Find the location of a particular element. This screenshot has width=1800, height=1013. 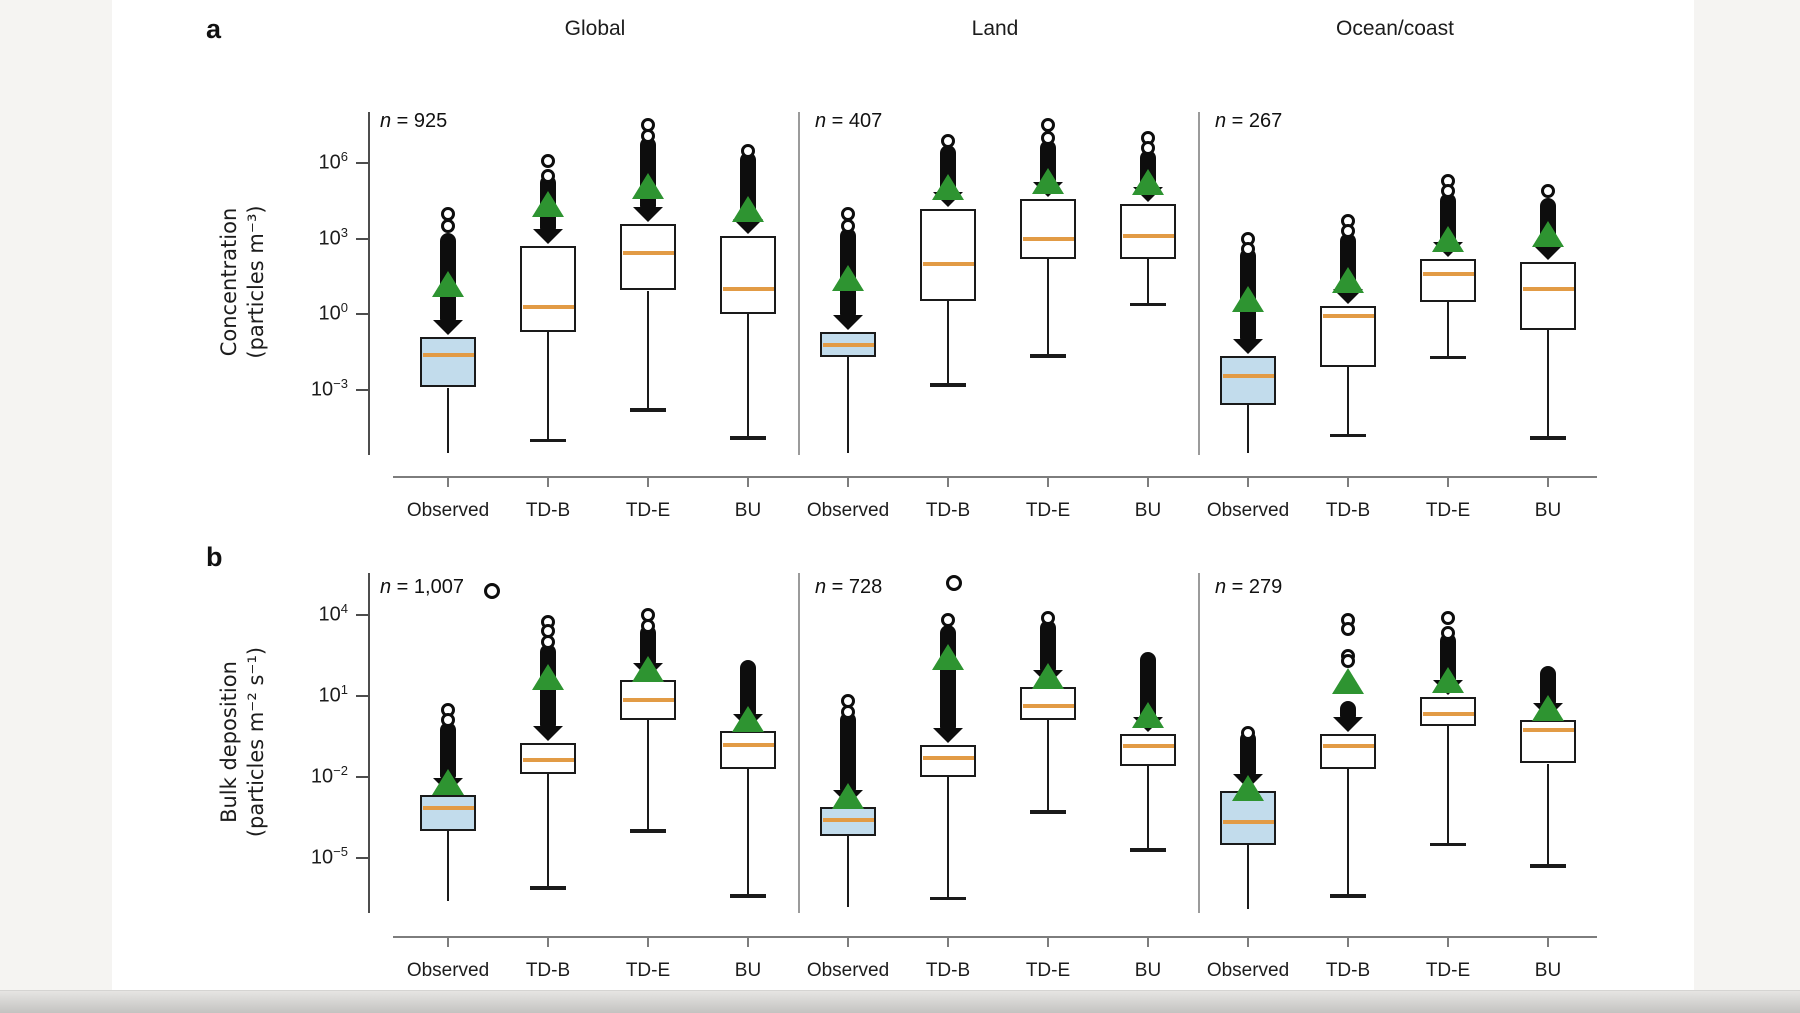

x-axis-line is located at coordinates (995, 937).